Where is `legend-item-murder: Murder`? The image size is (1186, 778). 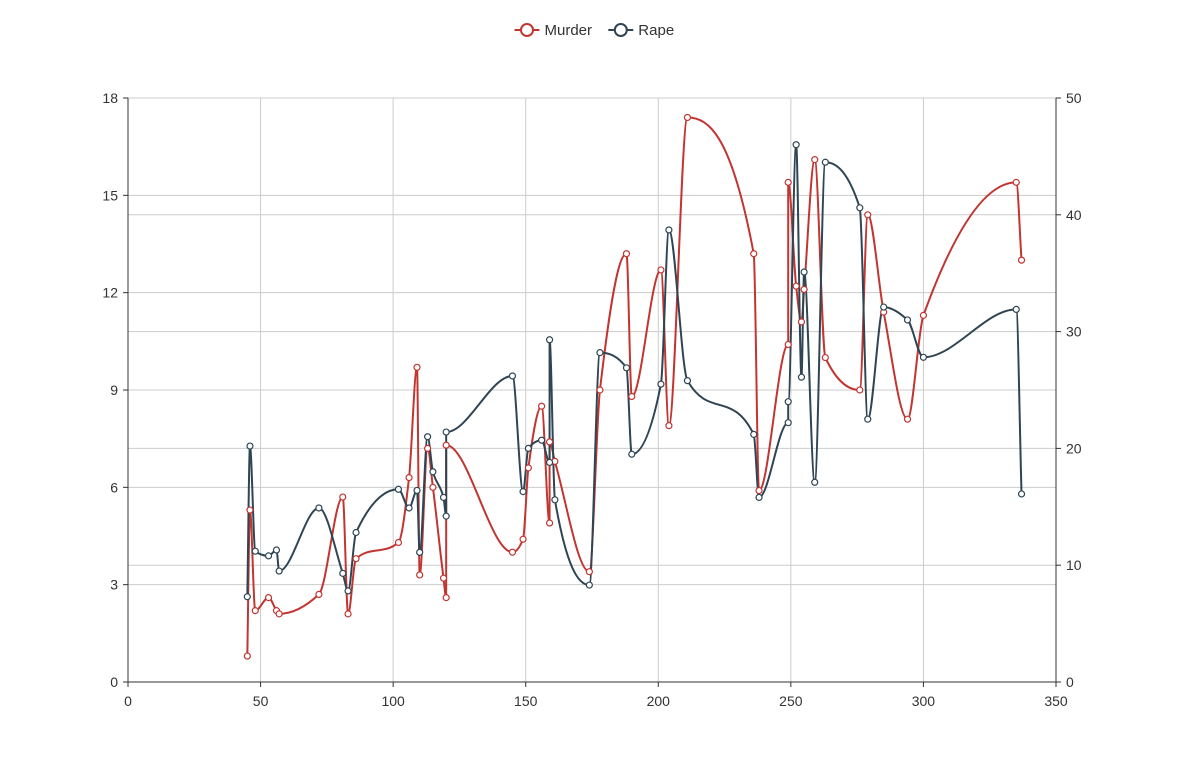 legend-item-murder: Murder is located at coordinates (553, 30).